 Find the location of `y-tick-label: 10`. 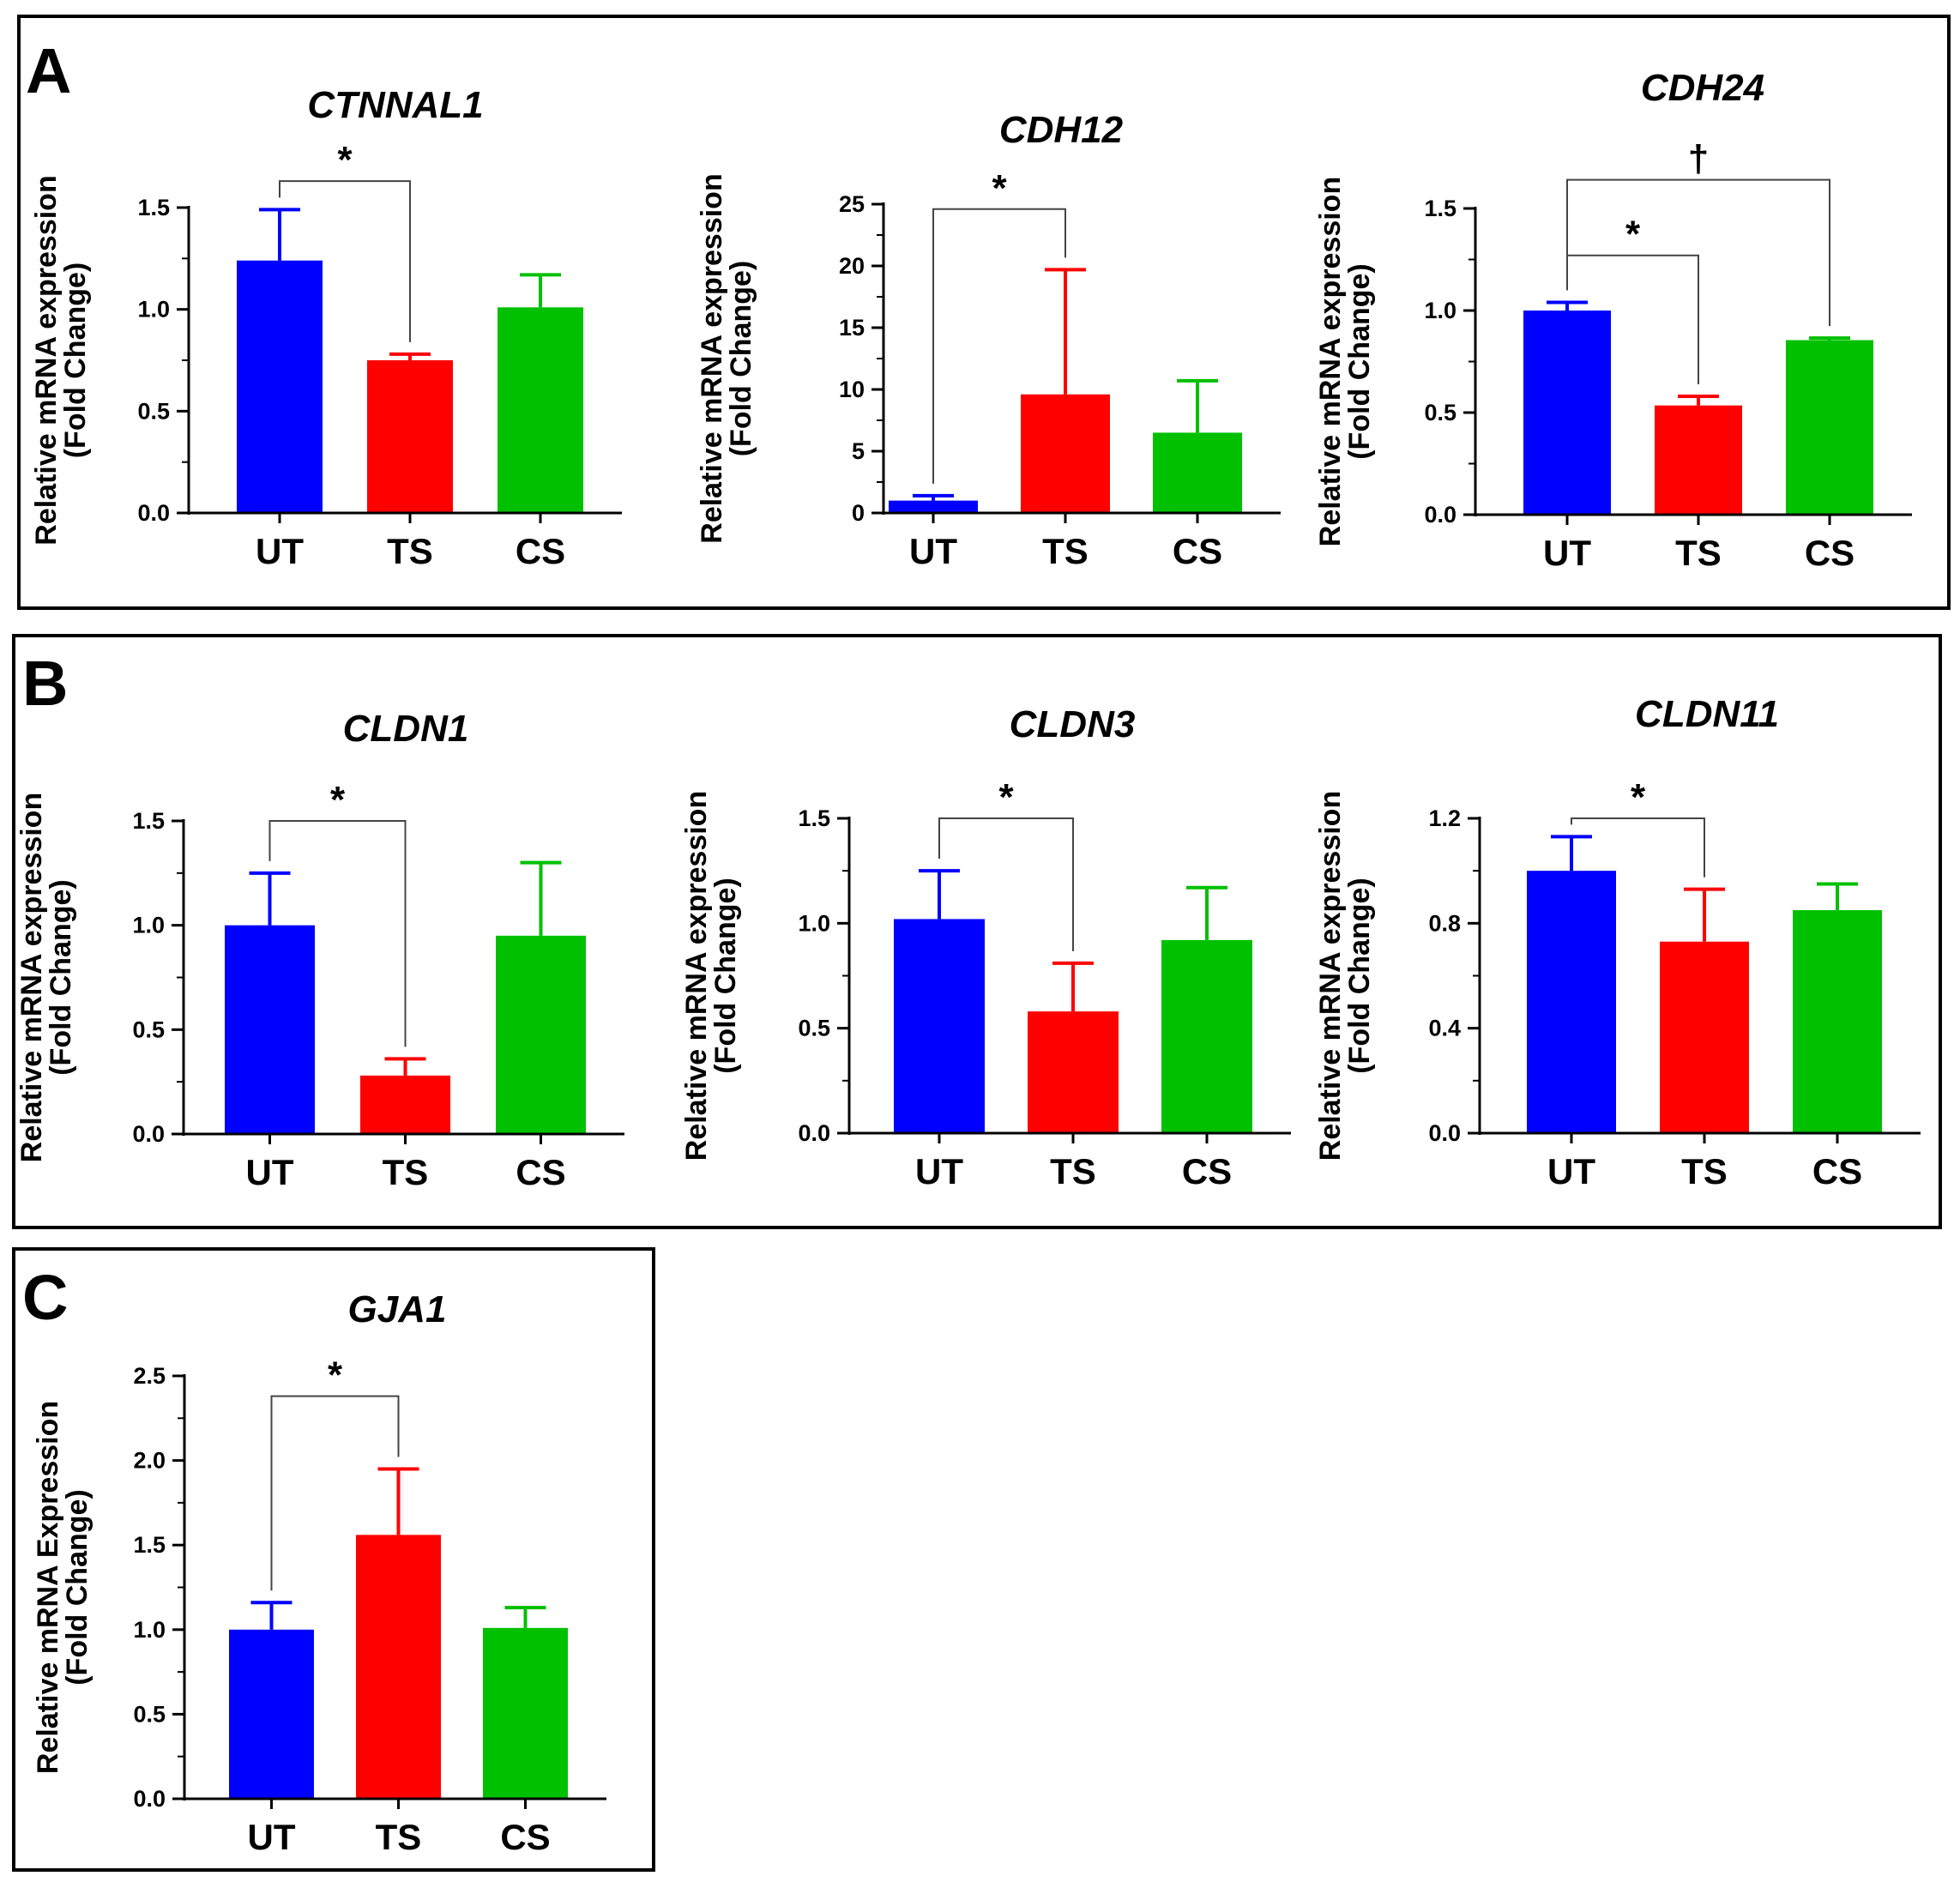

y-tick-label: 10 is located at coordinates (852, 389).